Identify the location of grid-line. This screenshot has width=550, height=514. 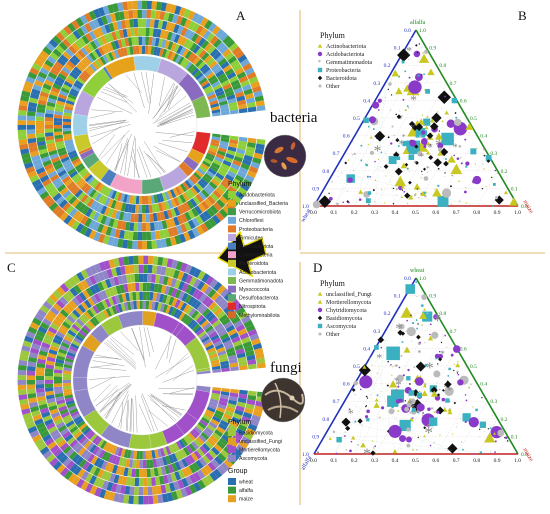
(390, 410).